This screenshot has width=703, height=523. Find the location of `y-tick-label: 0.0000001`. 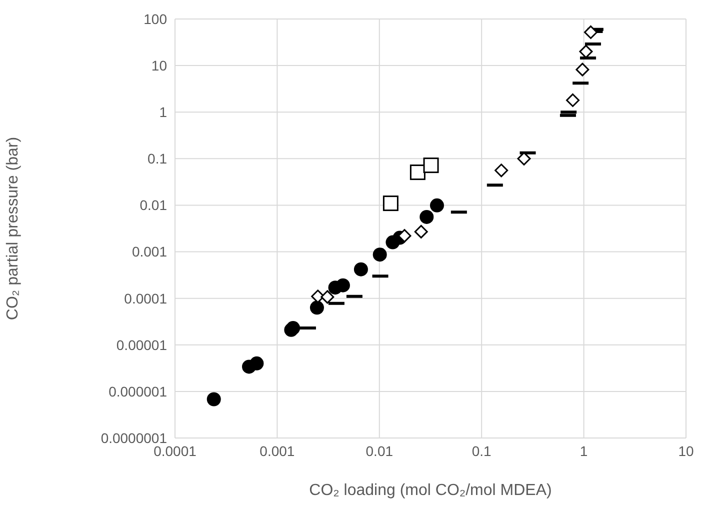

y-tick-label: 0.0000001 is located at coordinates (134, 438).